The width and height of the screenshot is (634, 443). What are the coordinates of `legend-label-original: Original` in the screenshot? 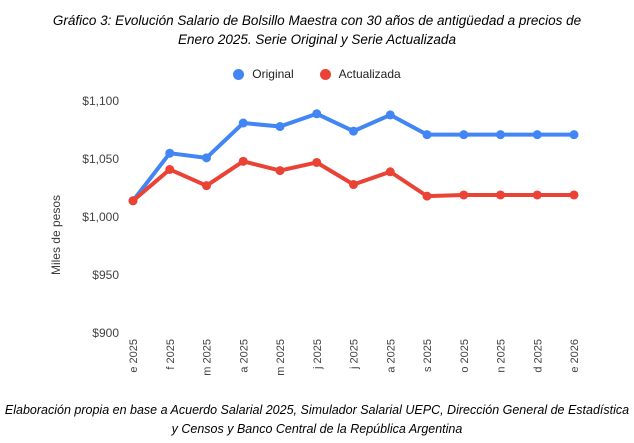 It's located at (273, 74).